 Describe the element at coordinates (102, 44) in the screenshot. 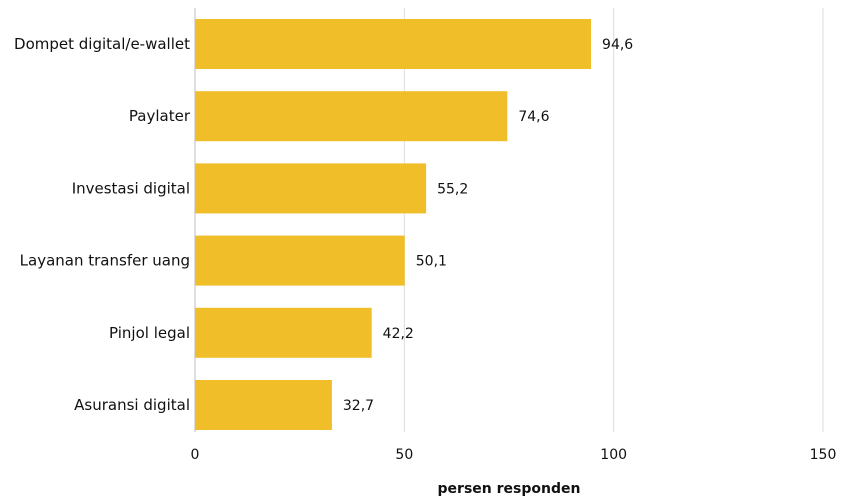

I see `category-label: Dompet digital/e-wallet` at that location.